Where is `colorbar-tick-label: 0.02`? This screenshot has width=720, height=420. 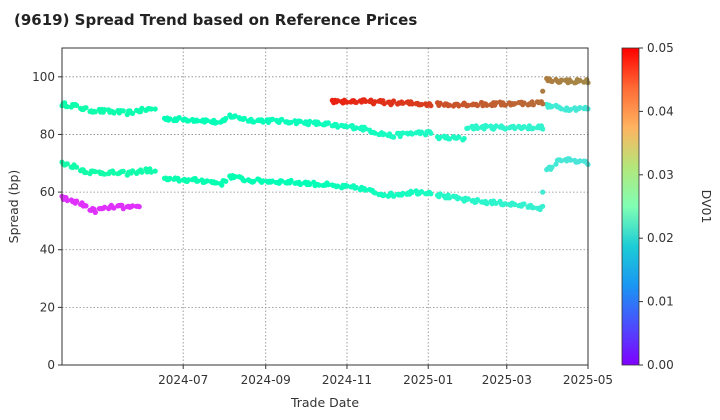 colorbar-tick-label: 0.02 is located at coordinates (660, 238).